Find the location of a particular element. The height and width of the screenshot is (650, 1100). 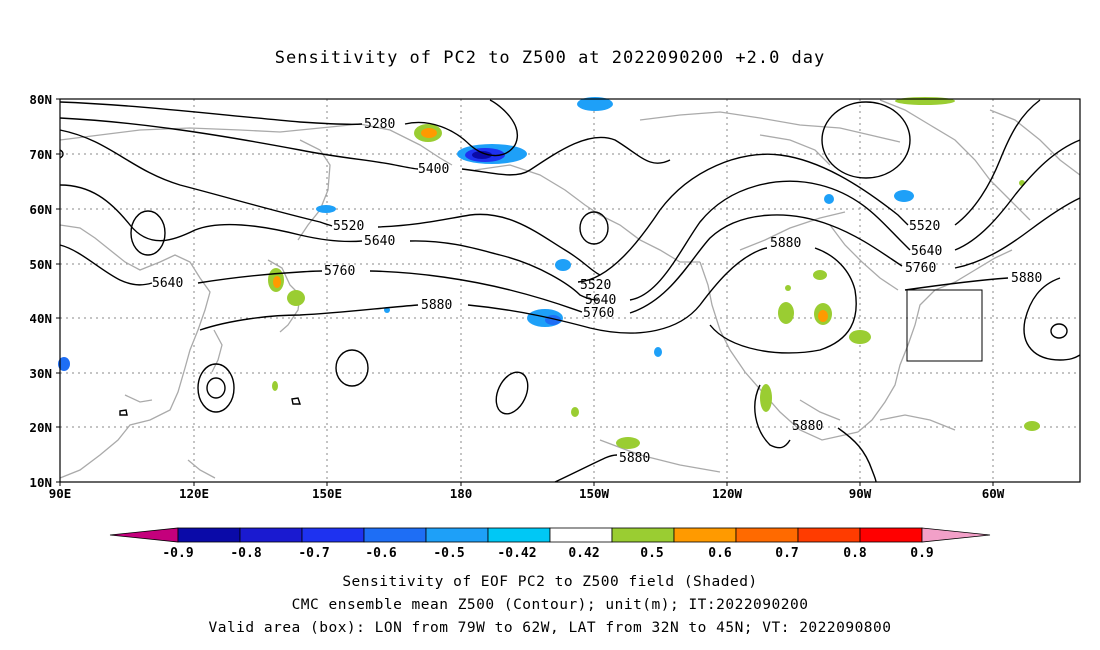

lon-label: 90E is located at coordinates (60, 493).